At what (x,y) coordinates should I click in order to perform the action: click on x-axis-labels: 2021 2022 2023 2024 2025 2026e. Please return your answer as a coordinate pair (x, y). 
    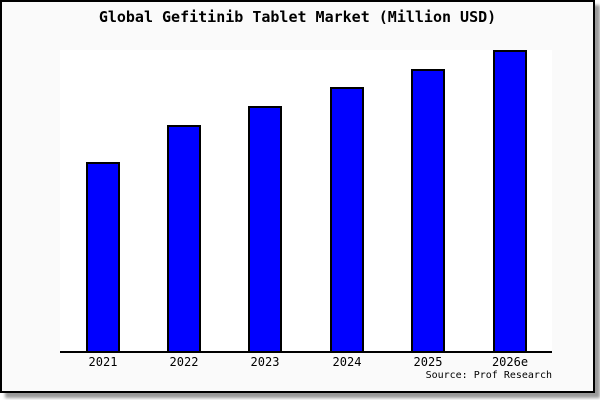
    Looking at the image, I should click on (306, 362).